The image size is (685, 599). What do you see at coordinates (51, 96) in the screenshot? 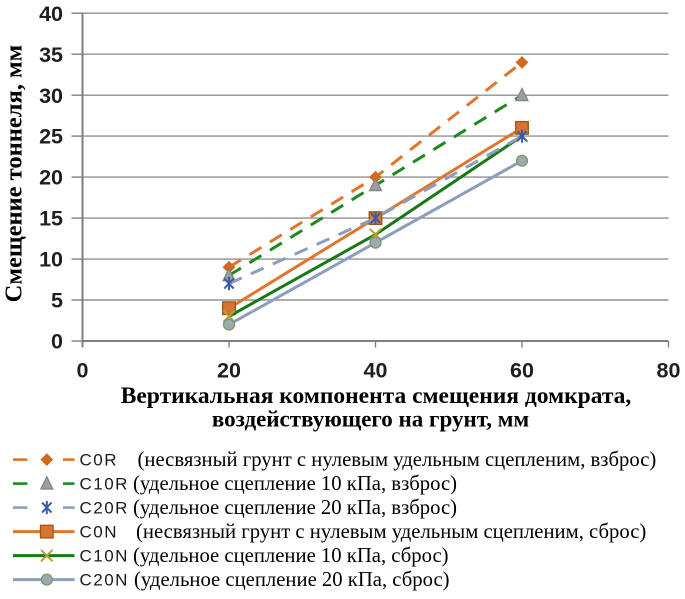
I see `svg-text: 30` at bounding box center [51, 96].